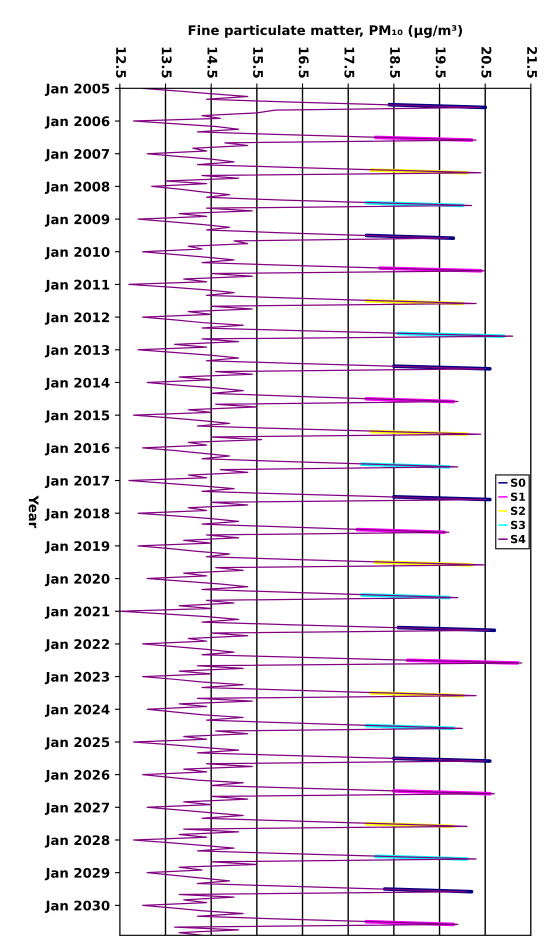 The width and height of the screenshot is (560, 940). What do you see at coordinates (77, 220) in the screenshot?
I see `y-tick-label: Jan 2009` at bounding box center [77, 220].